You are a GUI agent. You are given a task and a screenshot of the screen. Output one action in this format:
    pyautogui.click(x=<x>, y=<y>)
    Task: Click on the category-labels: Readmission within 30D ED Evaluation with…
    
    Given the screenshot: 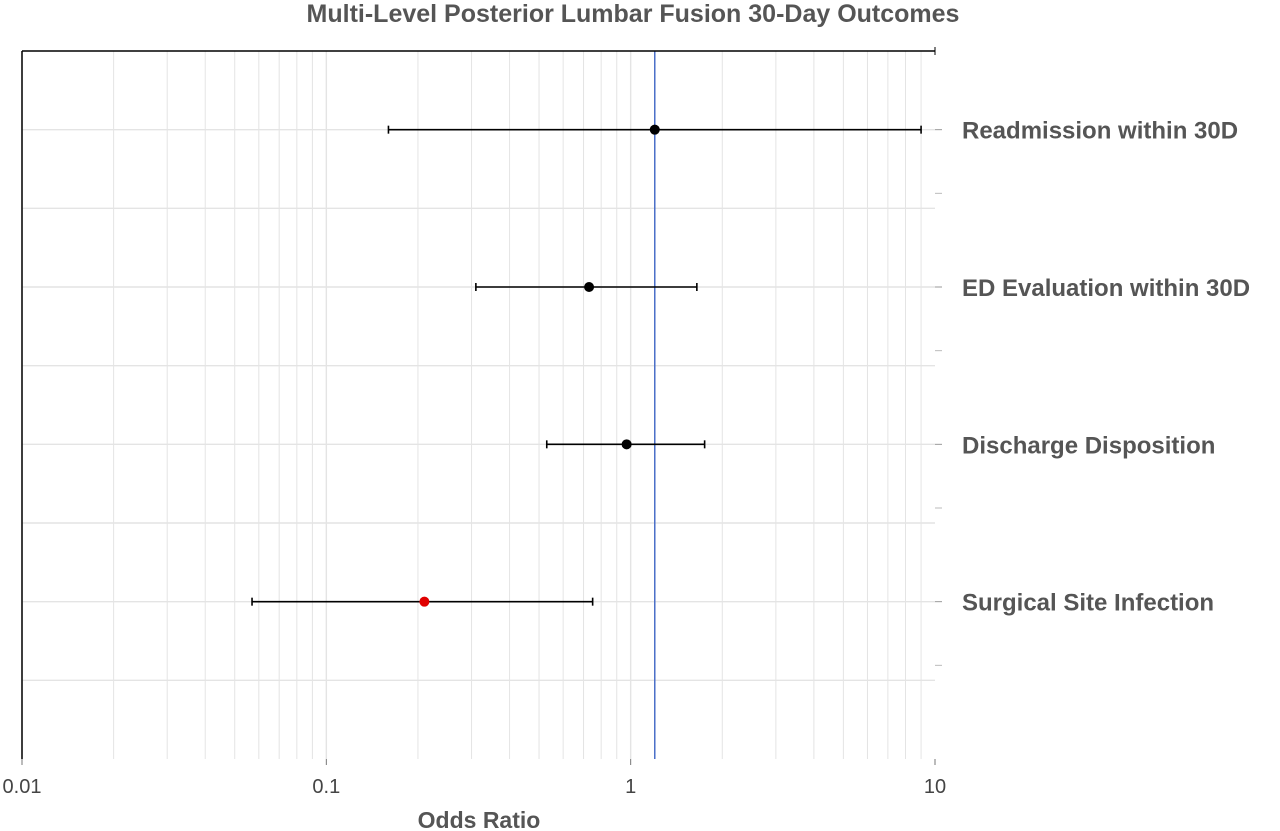 What is the action you would take?
    pyautogui.click(x=1106, y=367)
    